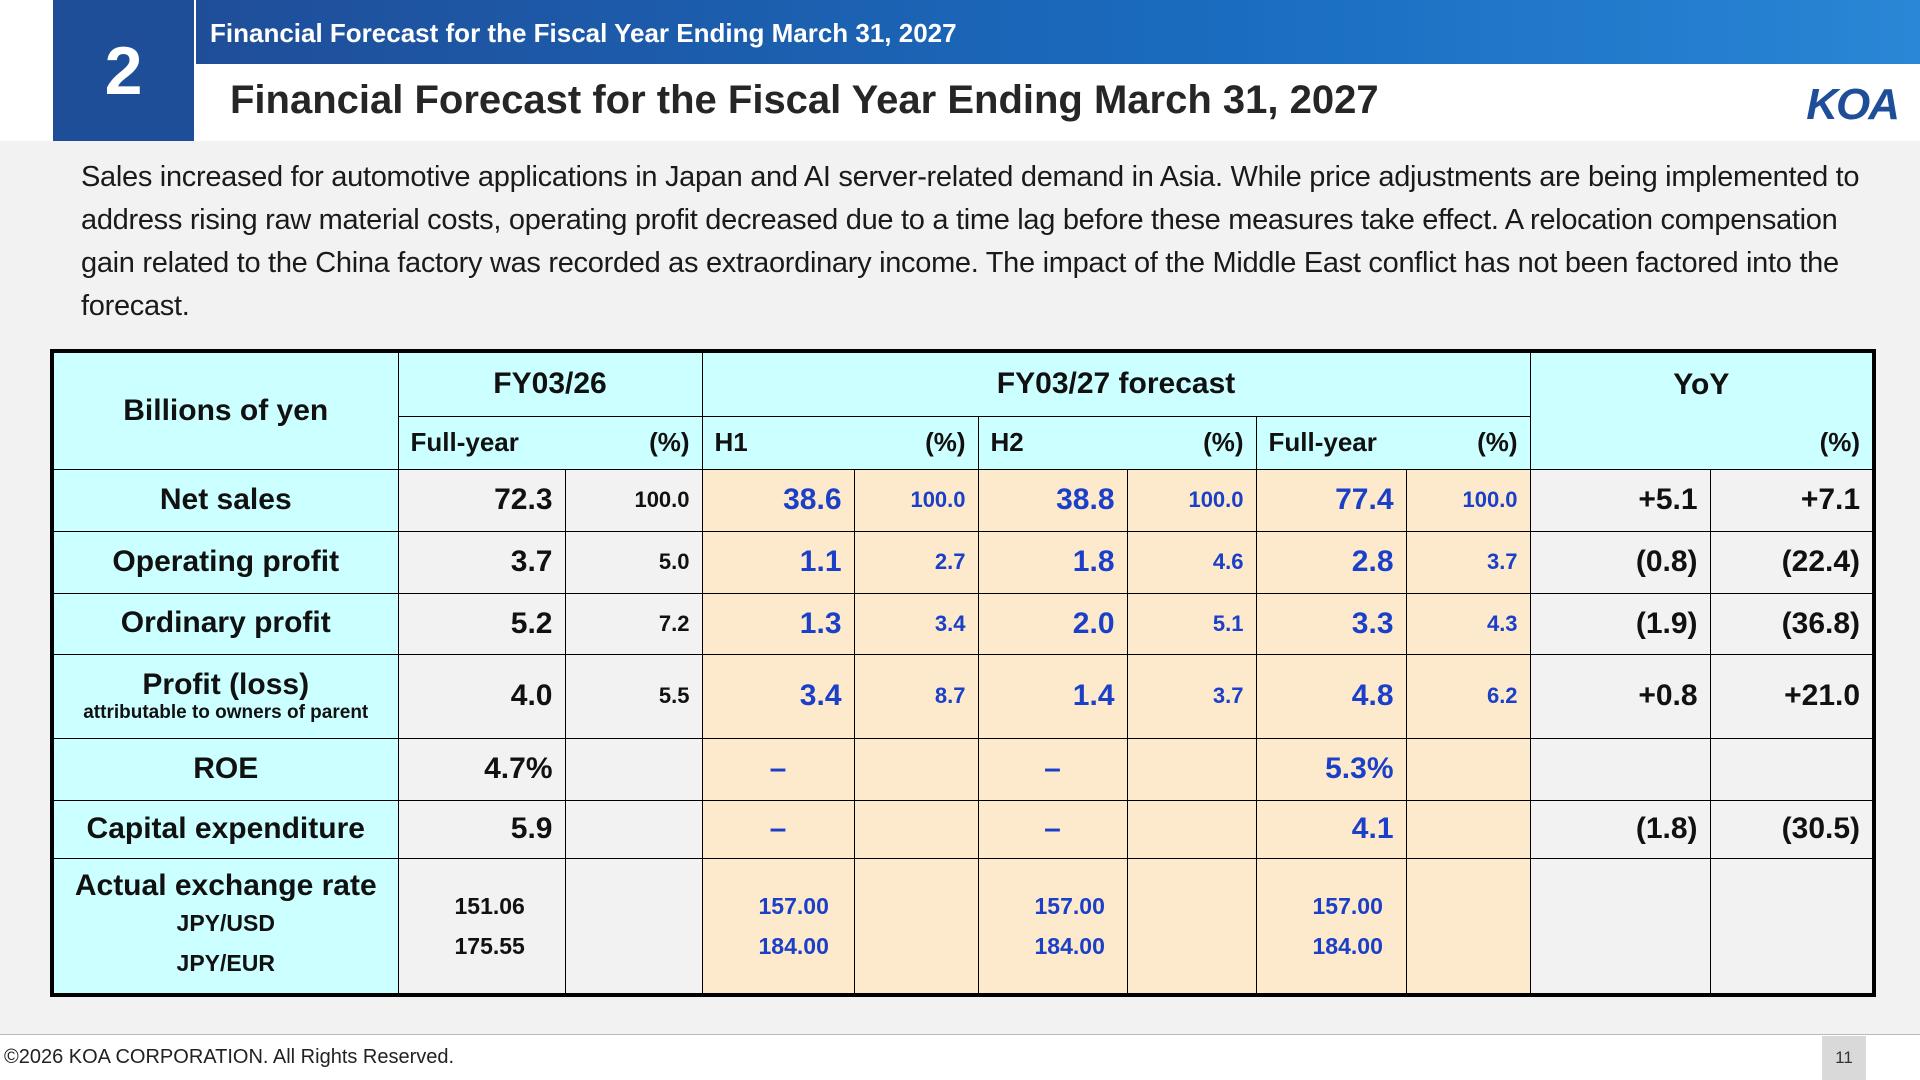 This screenshot has height=1080, width=1920. What do you see at coordinates (1502, 695) in the screenshot?
I see `cell-text: 6.2` at bounding box center [1502, 695].